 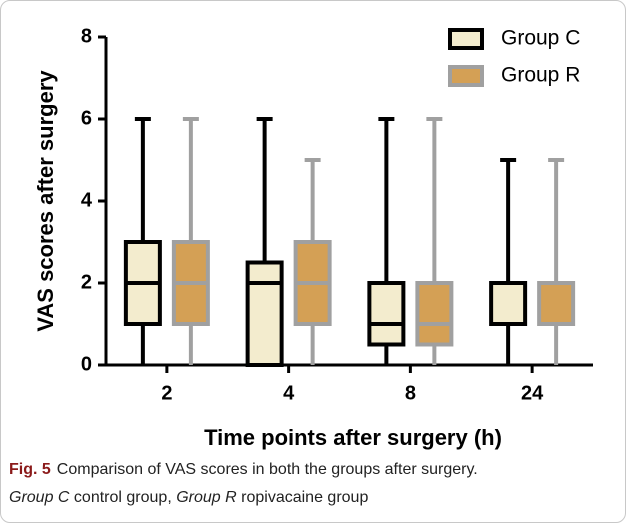 What do you see at coordinates (86, 118) in the screenshot?
I see `y-tick-label: 6` at bounding box center [86, 118].